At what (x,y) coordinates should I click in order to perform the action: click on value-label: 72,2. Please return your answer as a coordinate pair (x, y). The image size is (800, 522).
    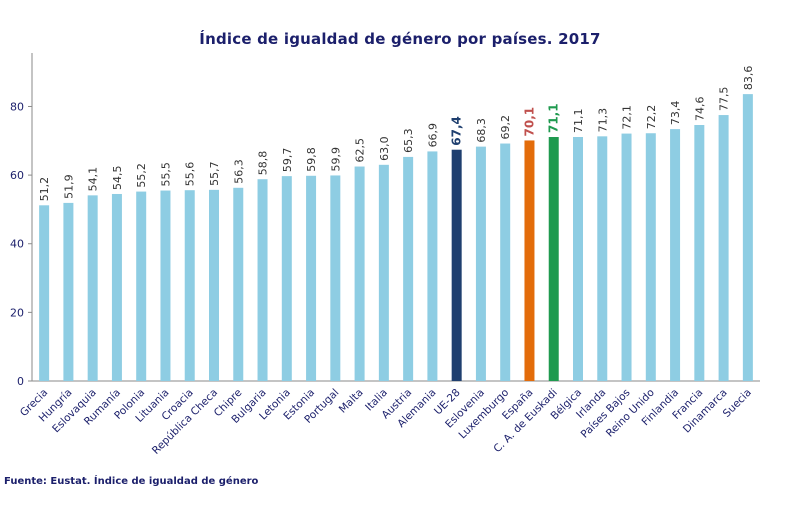
    Looking at the image, I should click on (651, 117).